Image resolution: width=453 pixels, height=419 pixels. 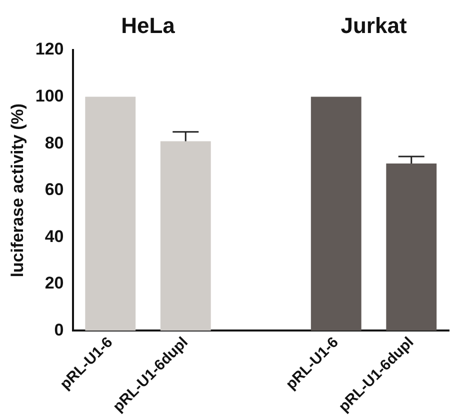 What do you see at coordinates (54, 236) in the screenshot?
I see `y-tick-label: 40` at bounding box center [54, 236].